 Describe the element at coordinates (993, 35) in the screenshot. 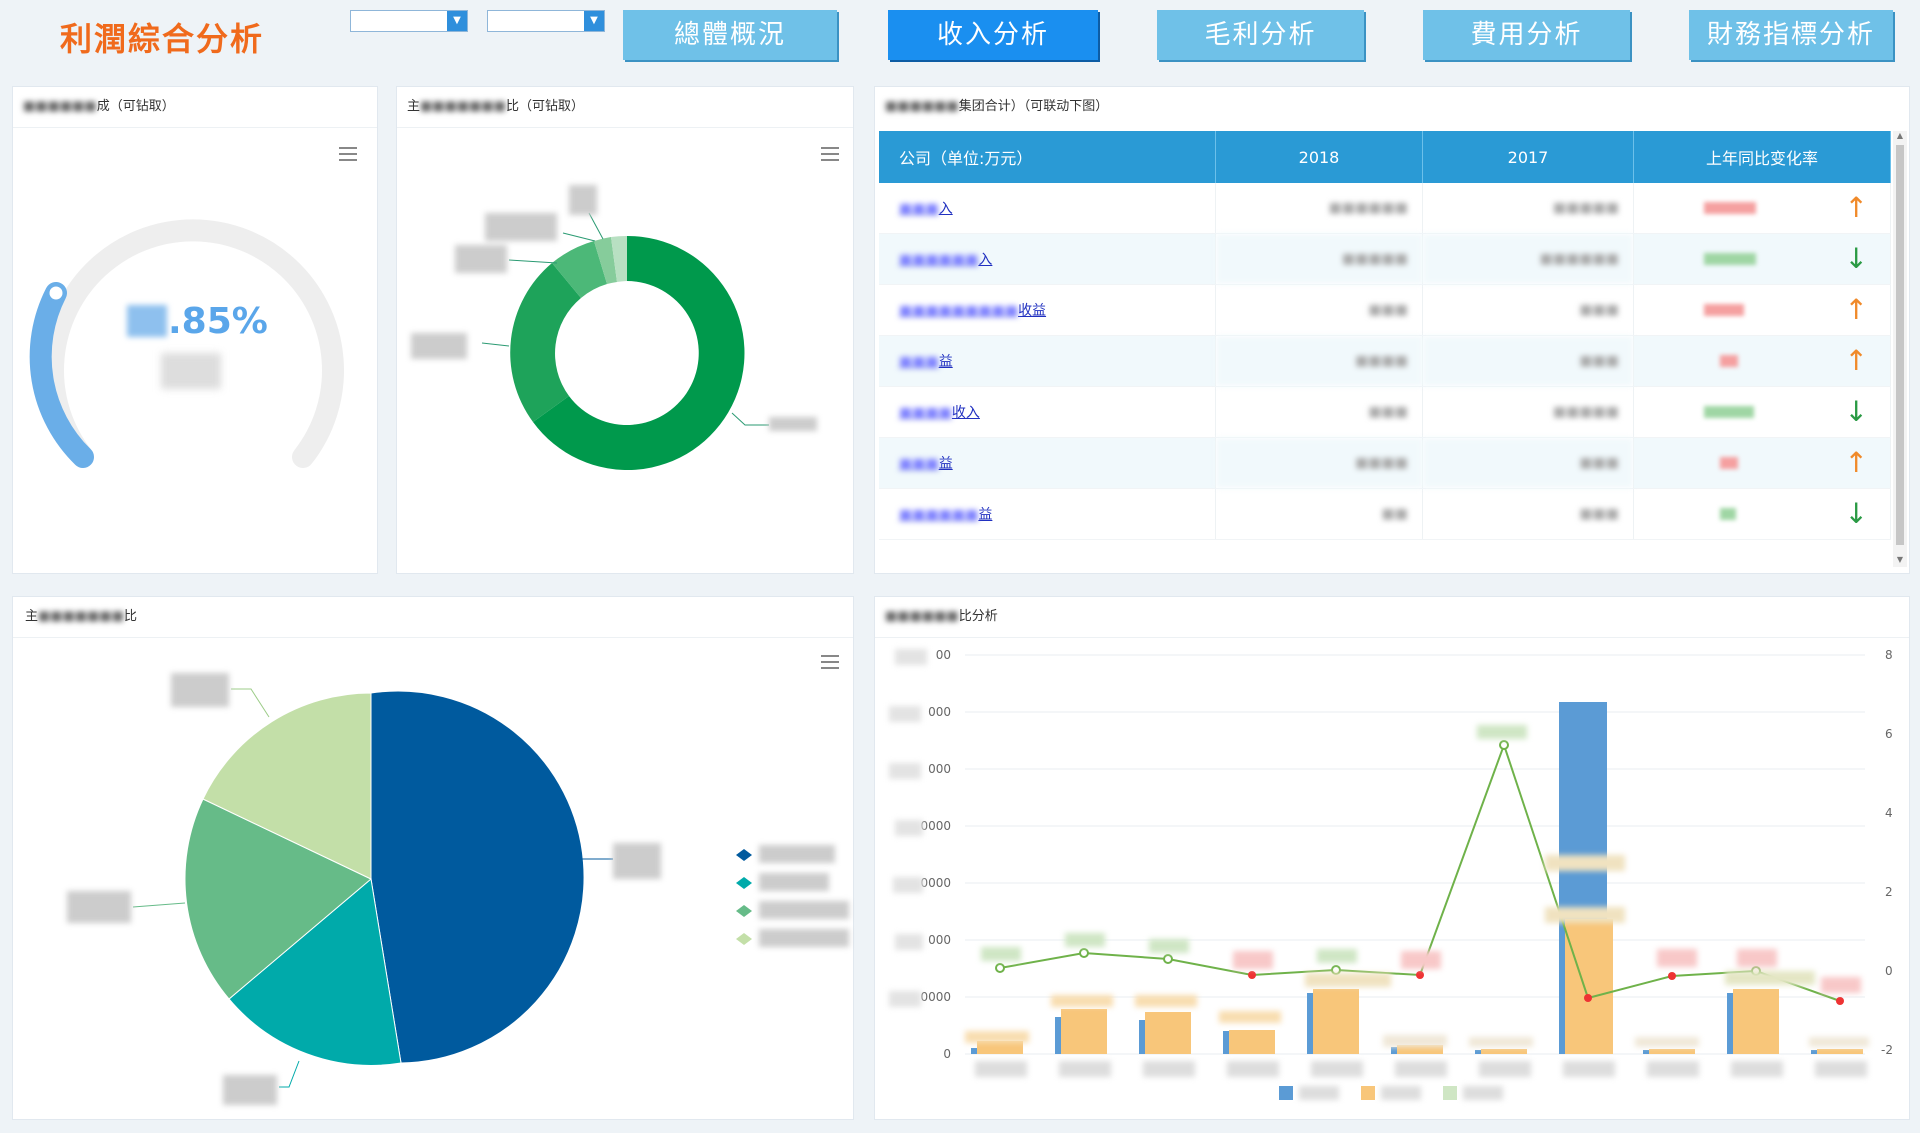

I see `tab-revenue: 收入分析` at that location.